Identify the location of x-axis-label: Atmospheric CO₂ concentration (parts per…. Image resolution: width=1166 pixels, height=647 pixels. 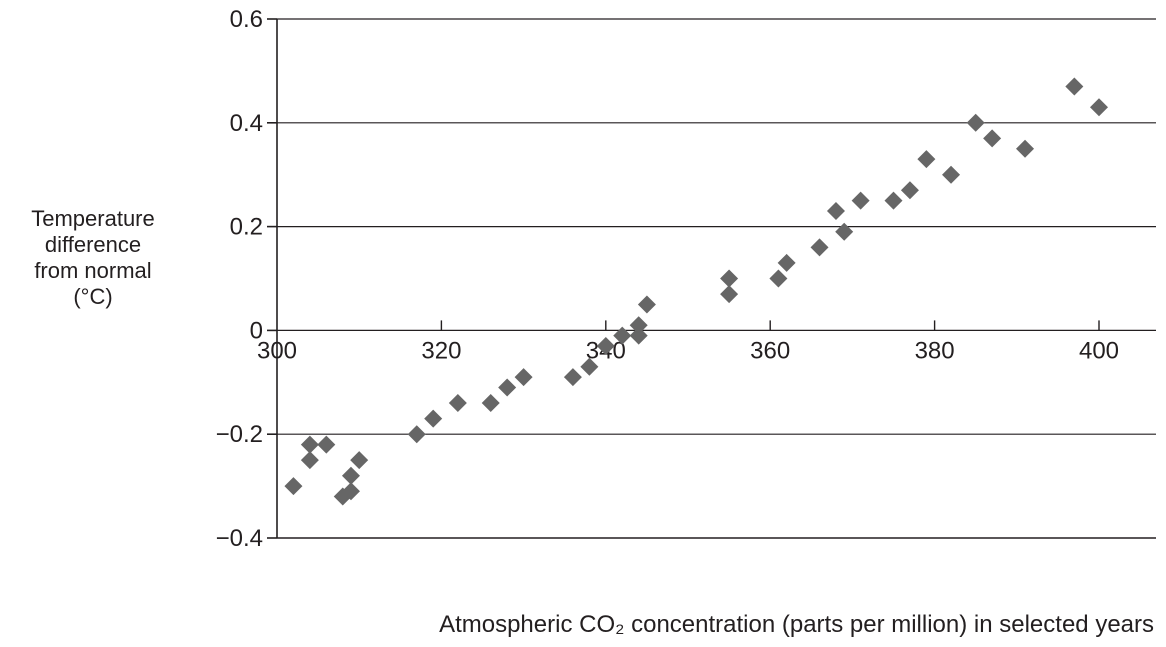
(796, 624).